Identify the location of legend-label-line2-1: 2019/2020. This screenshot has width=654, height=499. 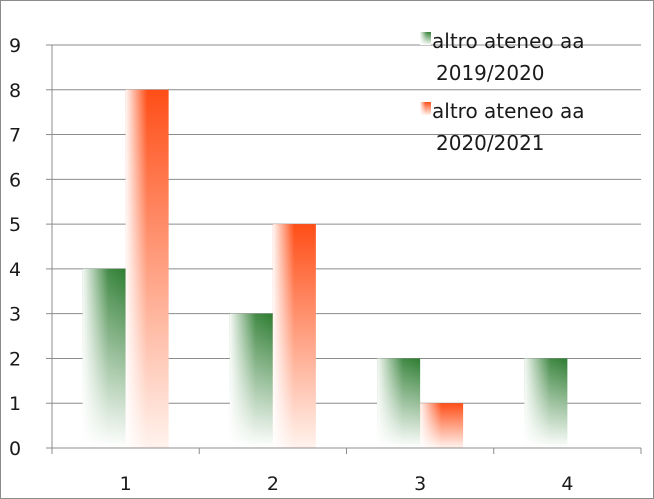
(490, 73).